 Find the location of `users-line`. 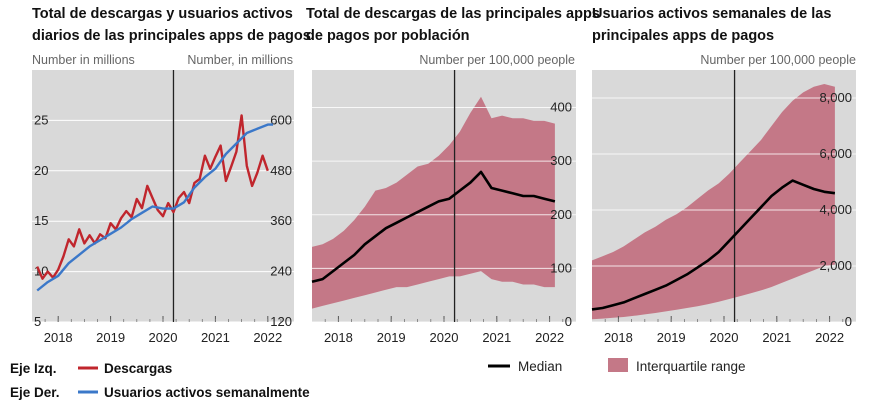

users-line is located at coordinates (154, 207).